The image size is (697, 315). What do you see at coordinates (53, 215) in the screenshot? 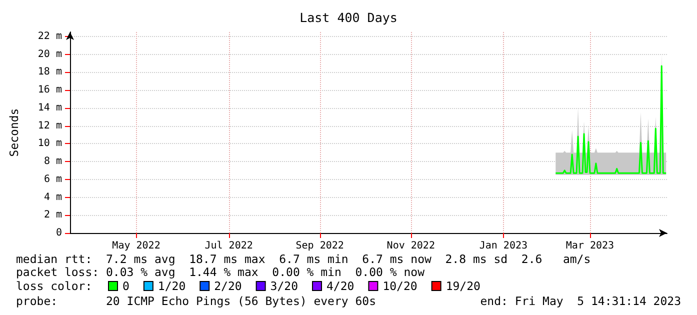
I see `y-tick-label: 2 m` at bounding box center [53, 215].